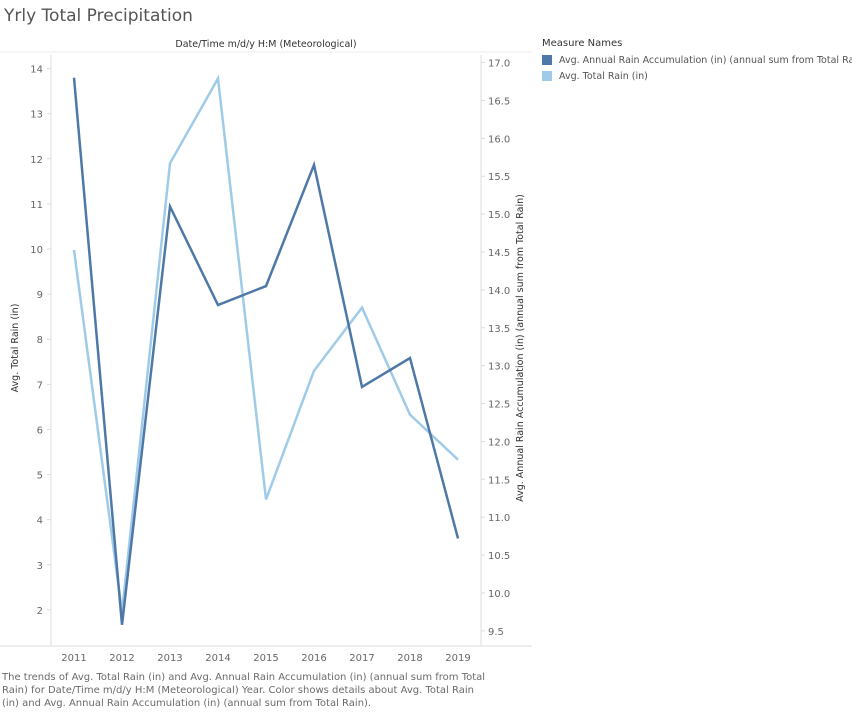  What do you see at coordinates (36, 250) in the screenshot?
I see `y-left-tick-label: 10` at bounding box center [36, 250].